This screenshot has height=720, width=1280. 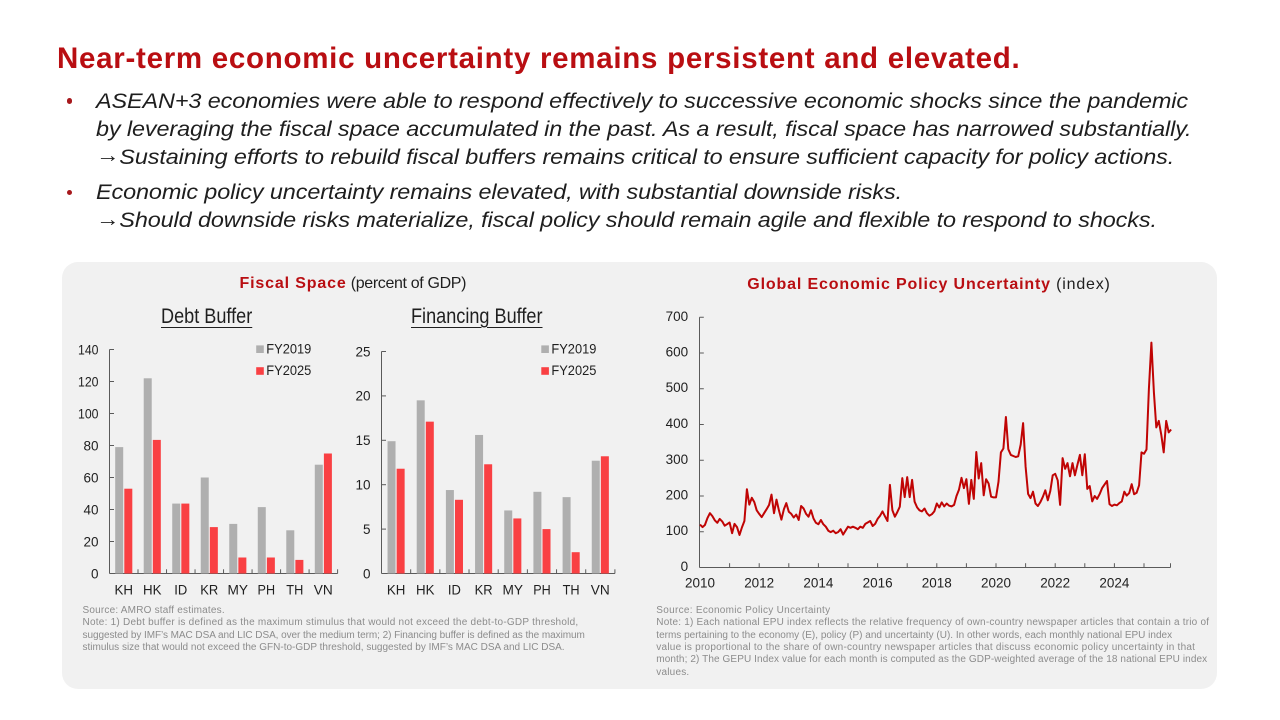 I want to click on svg-text: 5, so click(x=367, y=529).